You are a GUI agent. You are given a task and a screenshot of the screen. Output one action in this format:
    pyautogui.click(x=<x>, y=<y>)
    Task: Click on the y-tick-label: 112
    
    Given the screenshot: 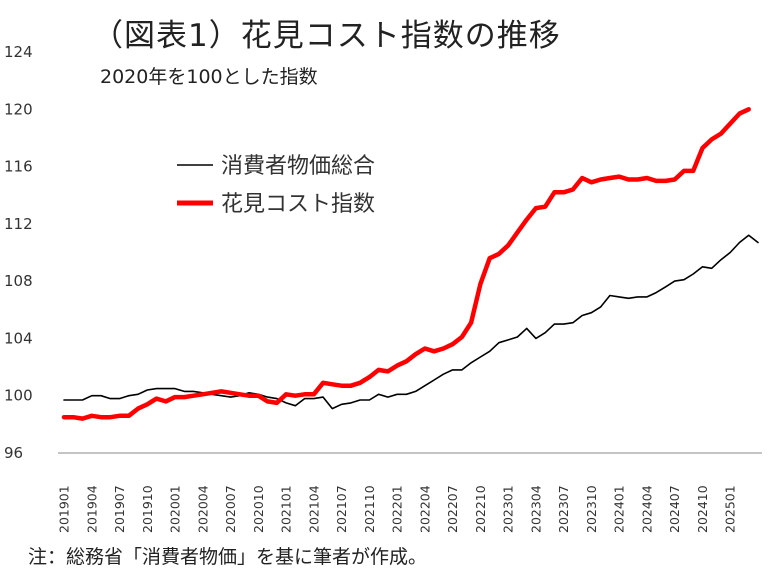 What is the action you would take?
    pyautogui.click(x=18, y=224)
    